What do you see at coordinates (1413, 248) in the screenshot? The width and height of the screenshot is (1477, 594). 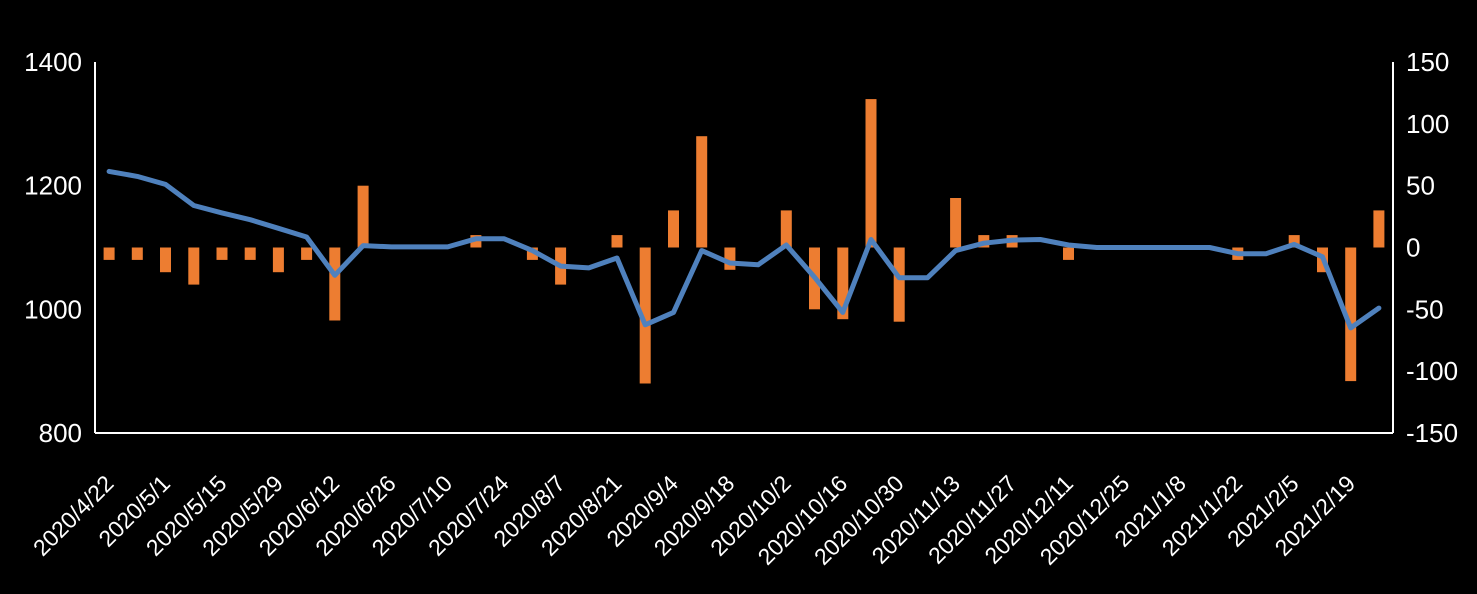 I see `right-axis-tick-label: 0` at bounding box center [1413, 248].